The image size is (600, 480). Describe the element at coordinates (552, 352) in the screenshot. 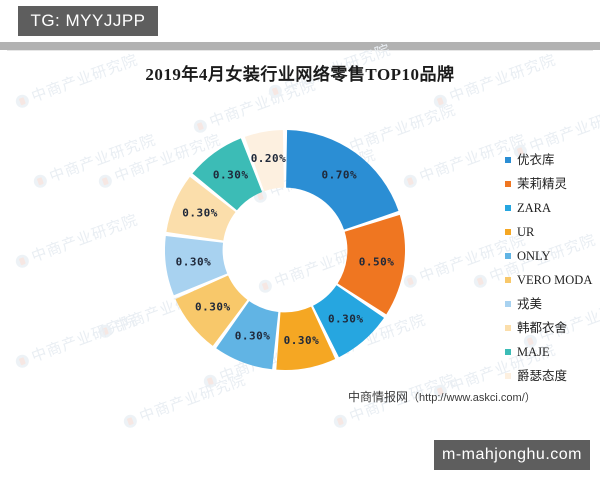

I see `legend-item: MAJE` at that location.